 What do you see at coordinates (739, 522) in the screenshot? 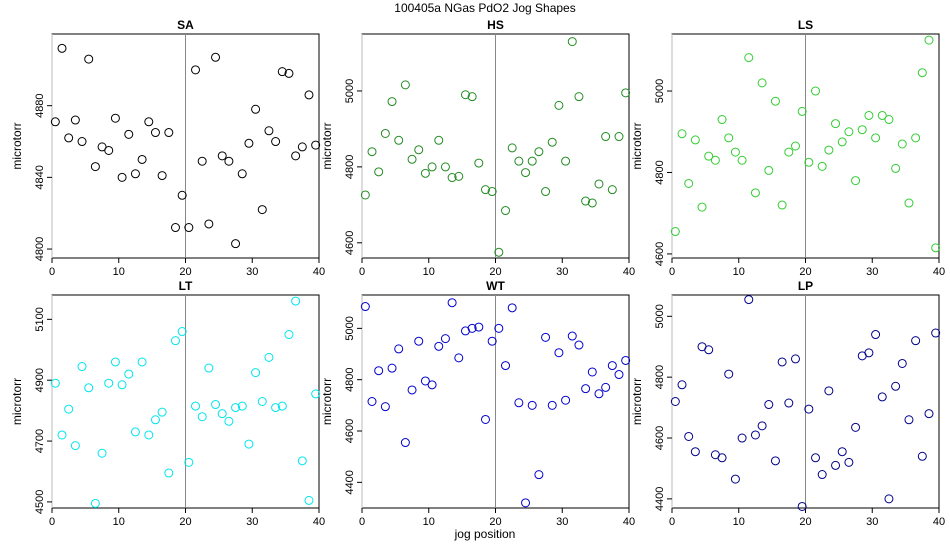
I see `x-tick-label: 10` at bounding box center [739, 522].